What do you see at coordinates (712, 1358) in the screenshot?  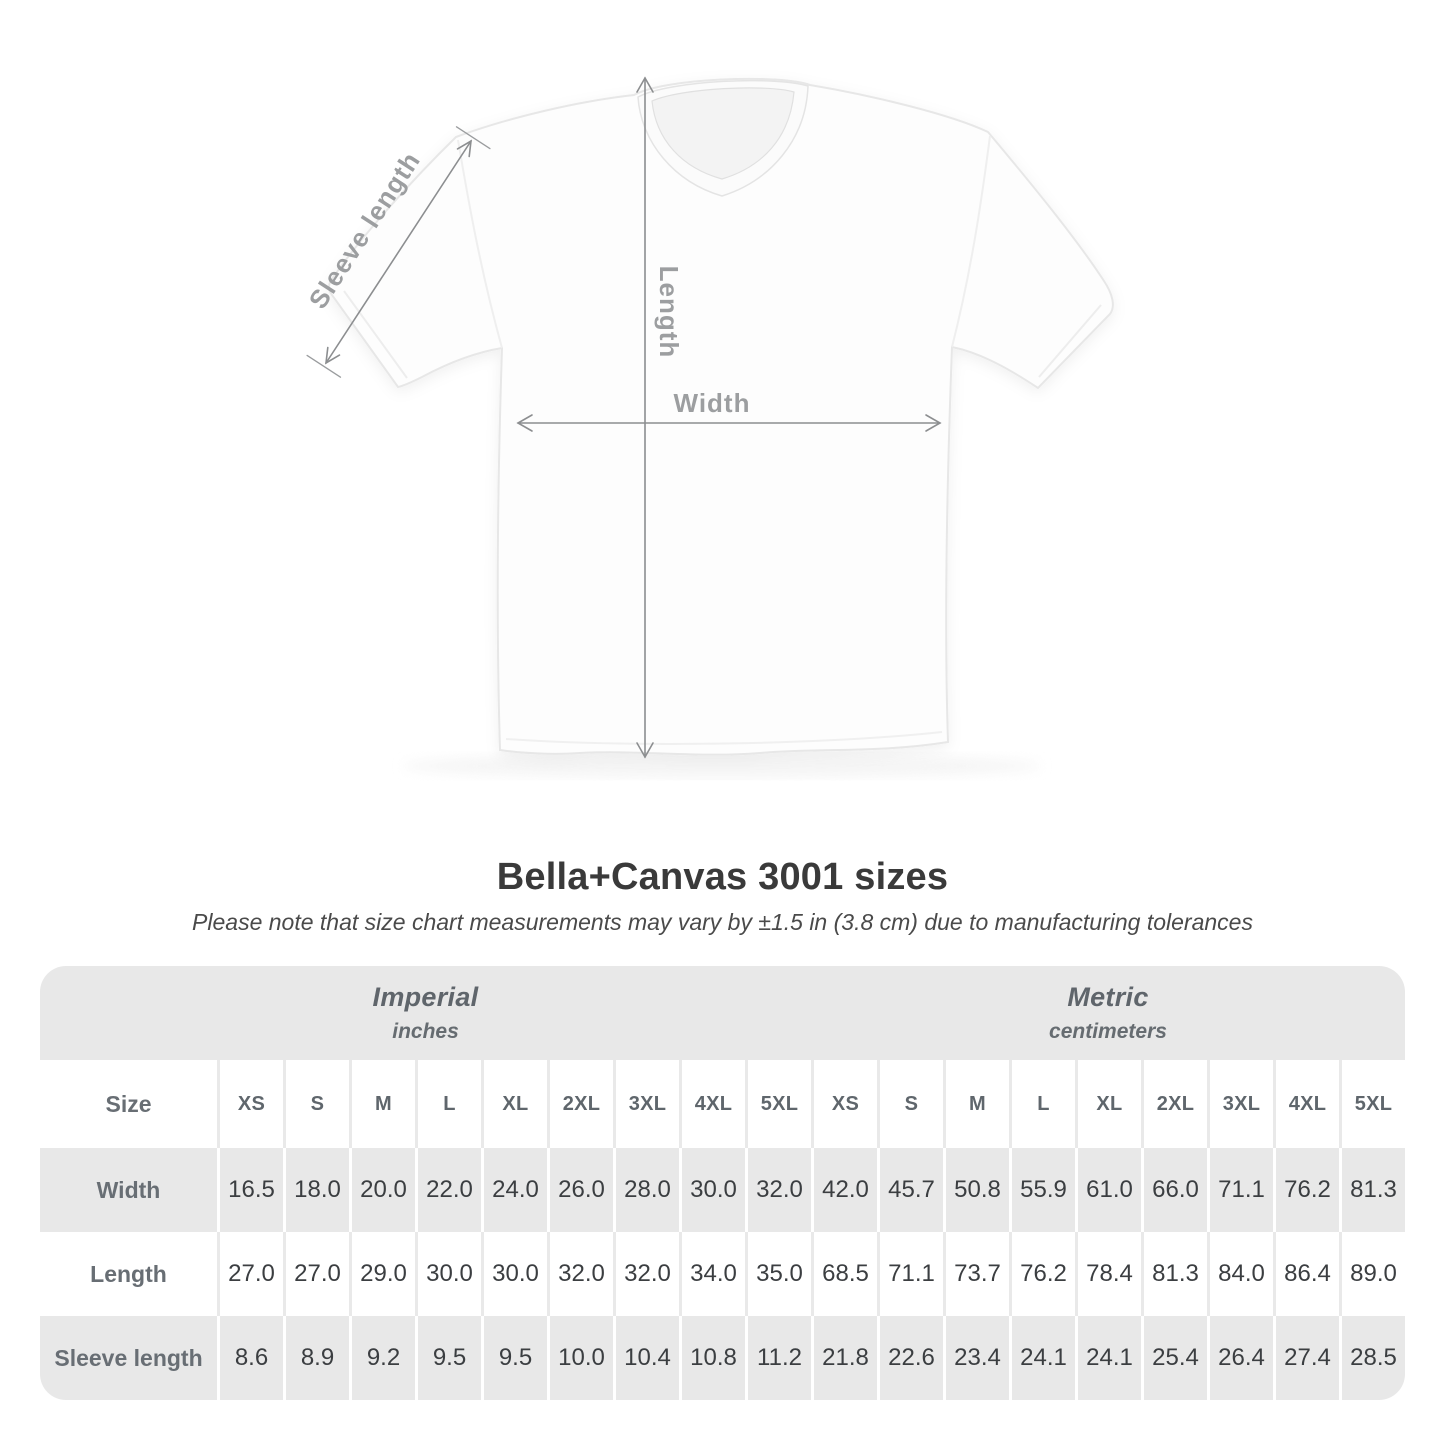 I see `sleeve-imperial-4xl: 10.8` at bounding box center [712, 1358].